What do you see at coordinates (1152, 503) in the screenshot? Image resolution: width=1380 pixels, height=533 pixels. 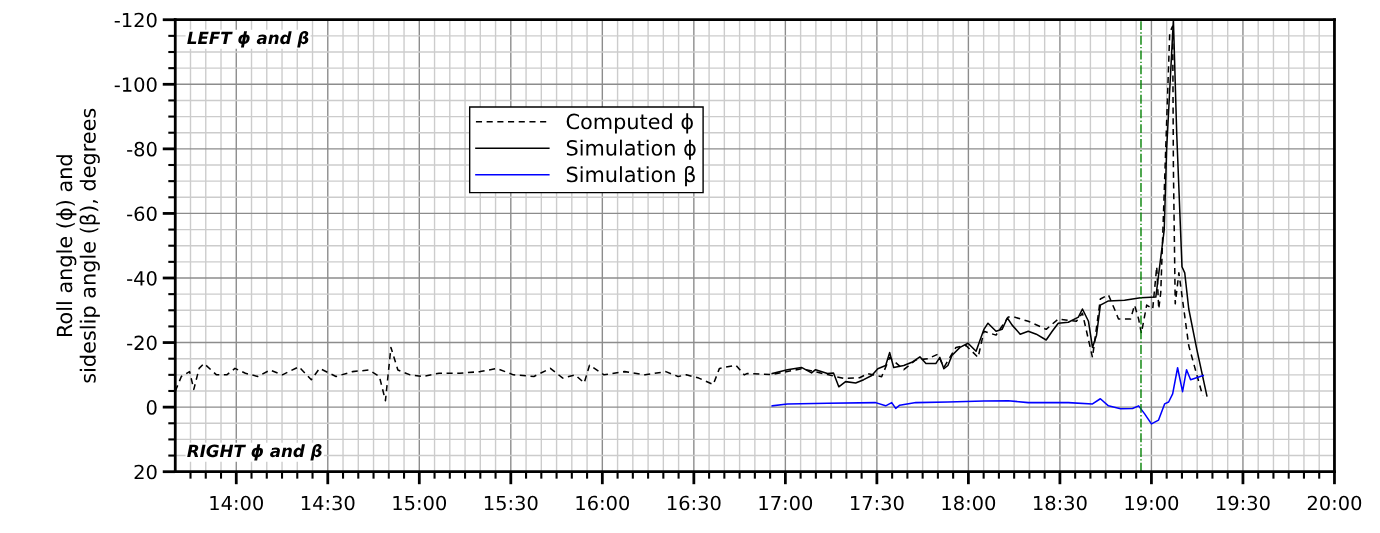 I see `x-tick-label: 19:00` at bounding box center [1152, 503].